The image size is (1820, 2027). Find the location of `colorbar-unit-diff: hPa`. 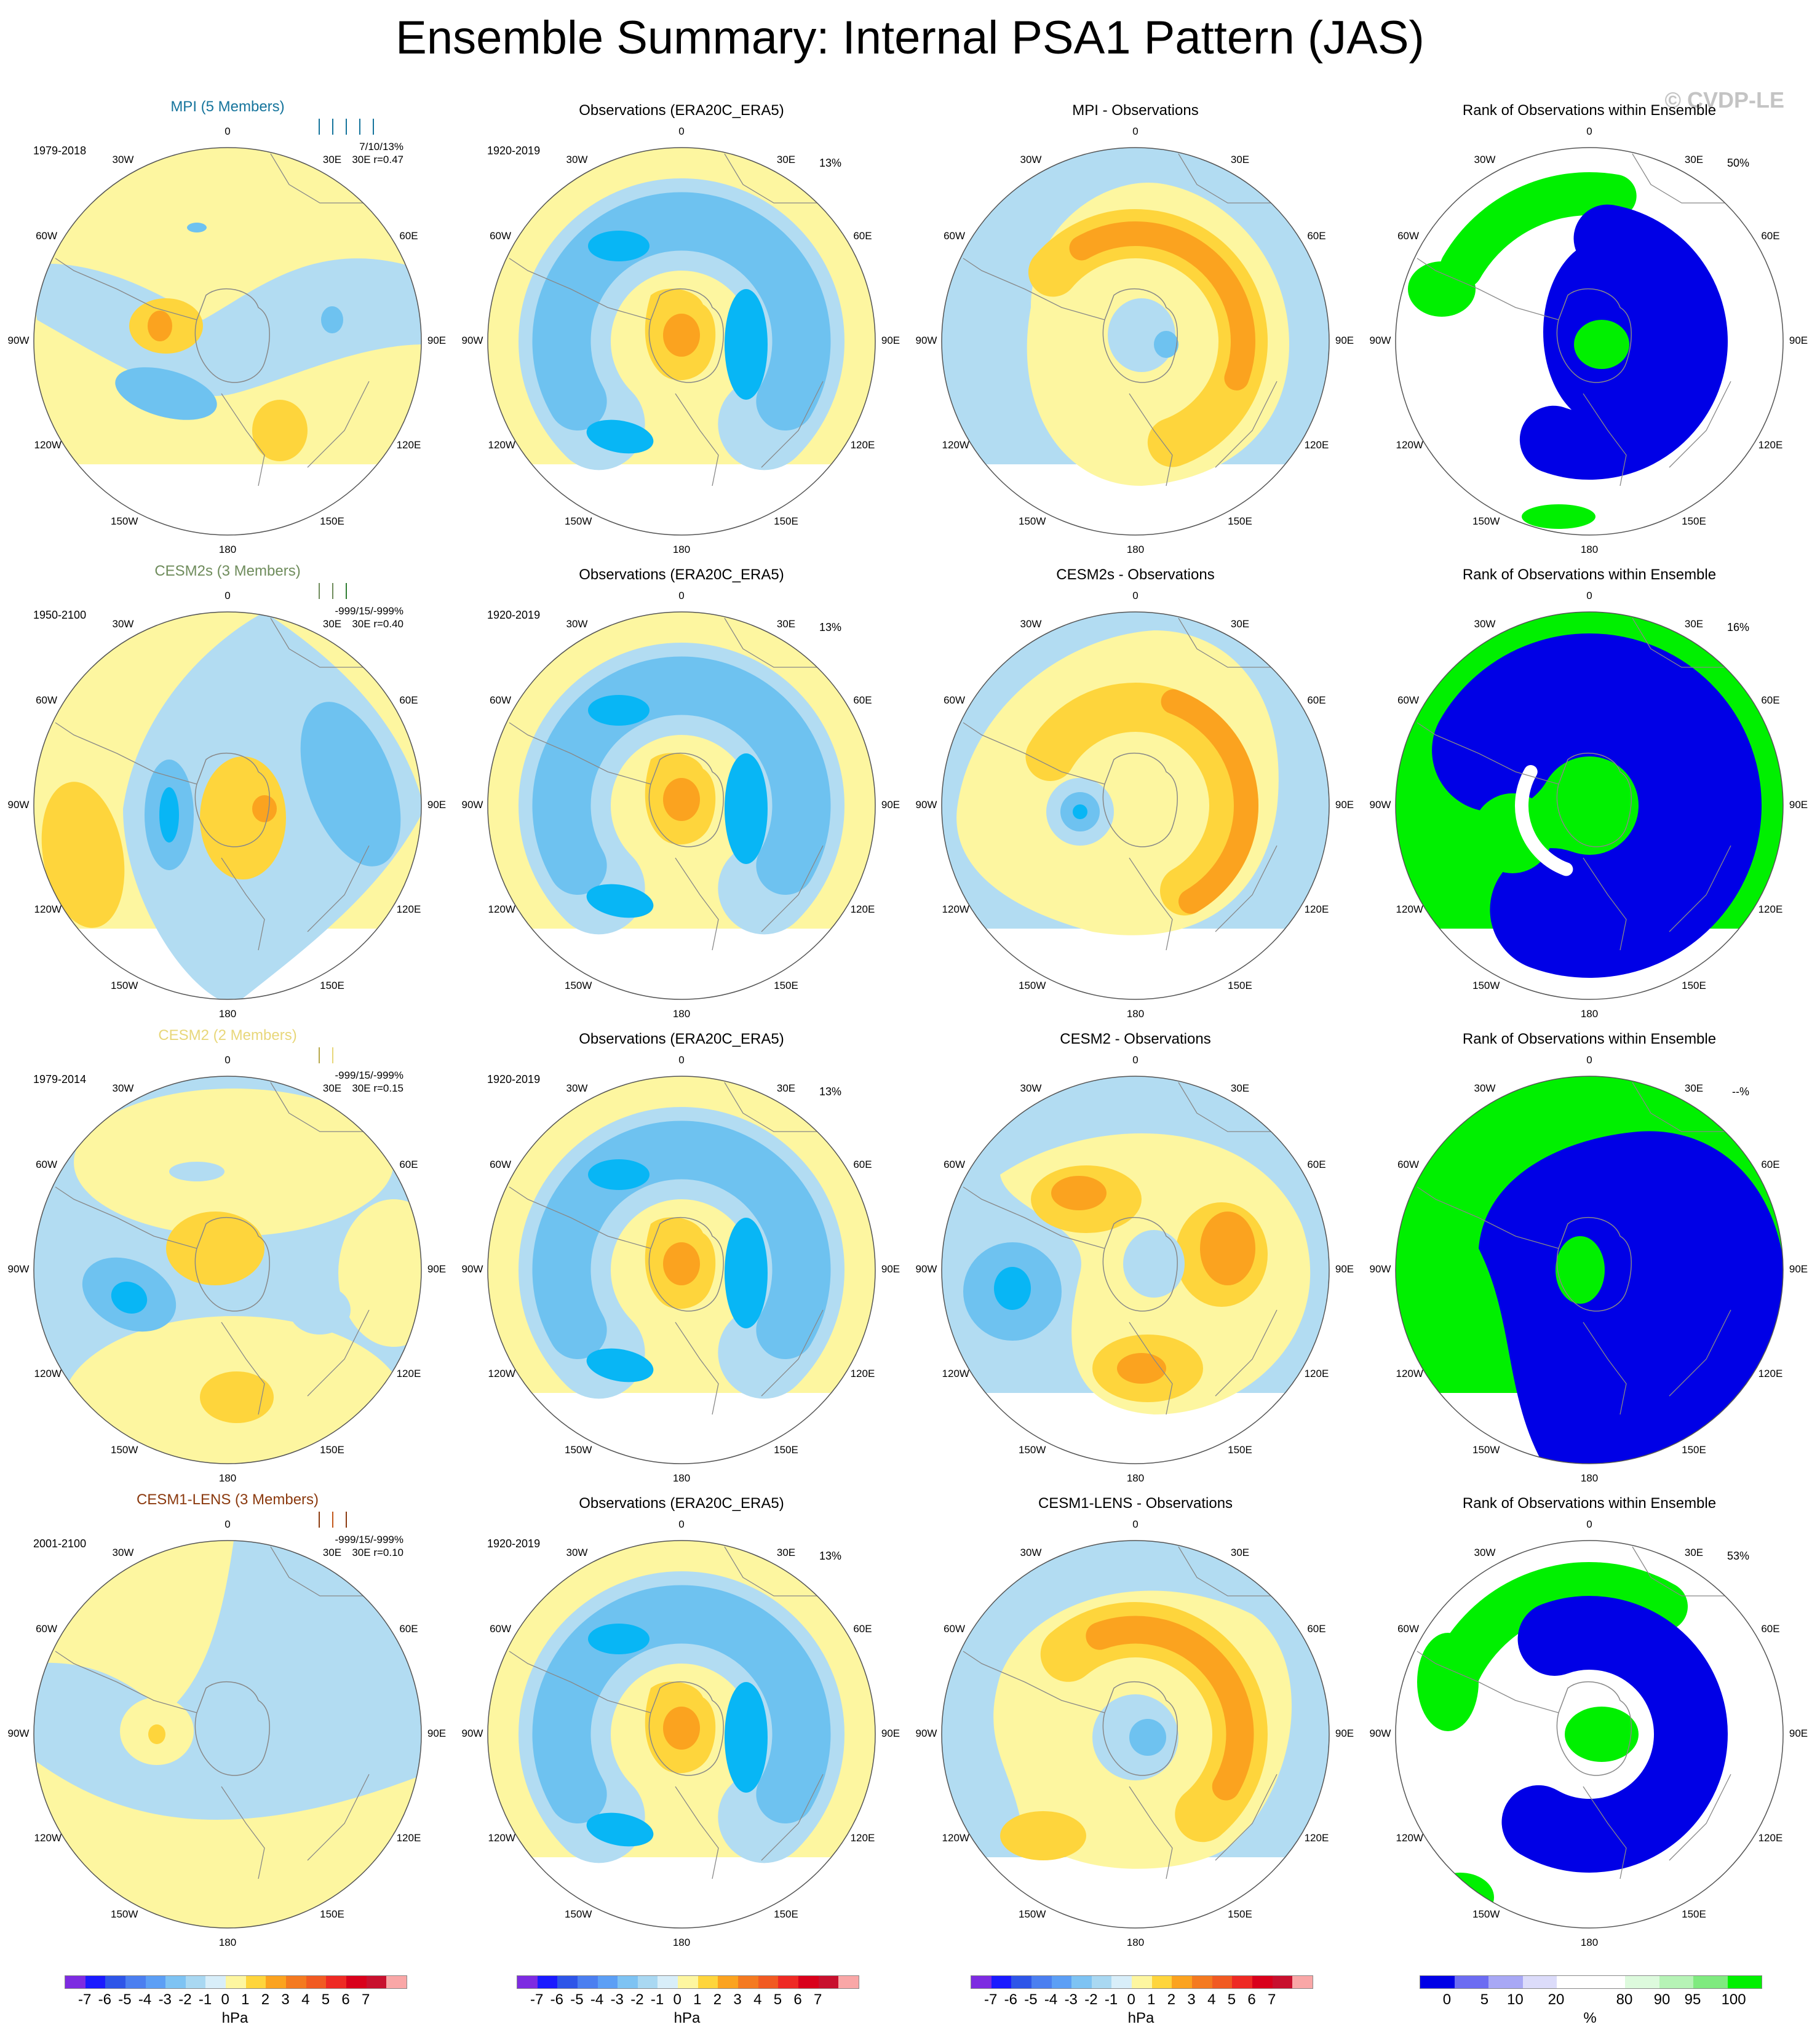

colorbar-unit-diff: hPa is located at coordinates (1140, 2018).